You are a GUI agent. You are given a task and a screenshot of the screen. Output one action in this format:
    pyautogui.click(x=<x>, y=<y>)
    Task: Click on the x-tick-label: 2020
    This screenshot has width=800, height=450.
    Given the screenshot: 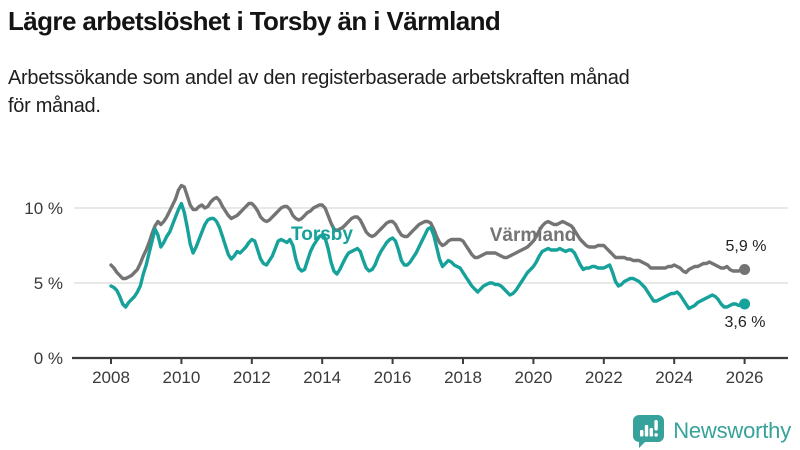 What is the action you would take?
    pyautogui.click(x=533, y=377)
    